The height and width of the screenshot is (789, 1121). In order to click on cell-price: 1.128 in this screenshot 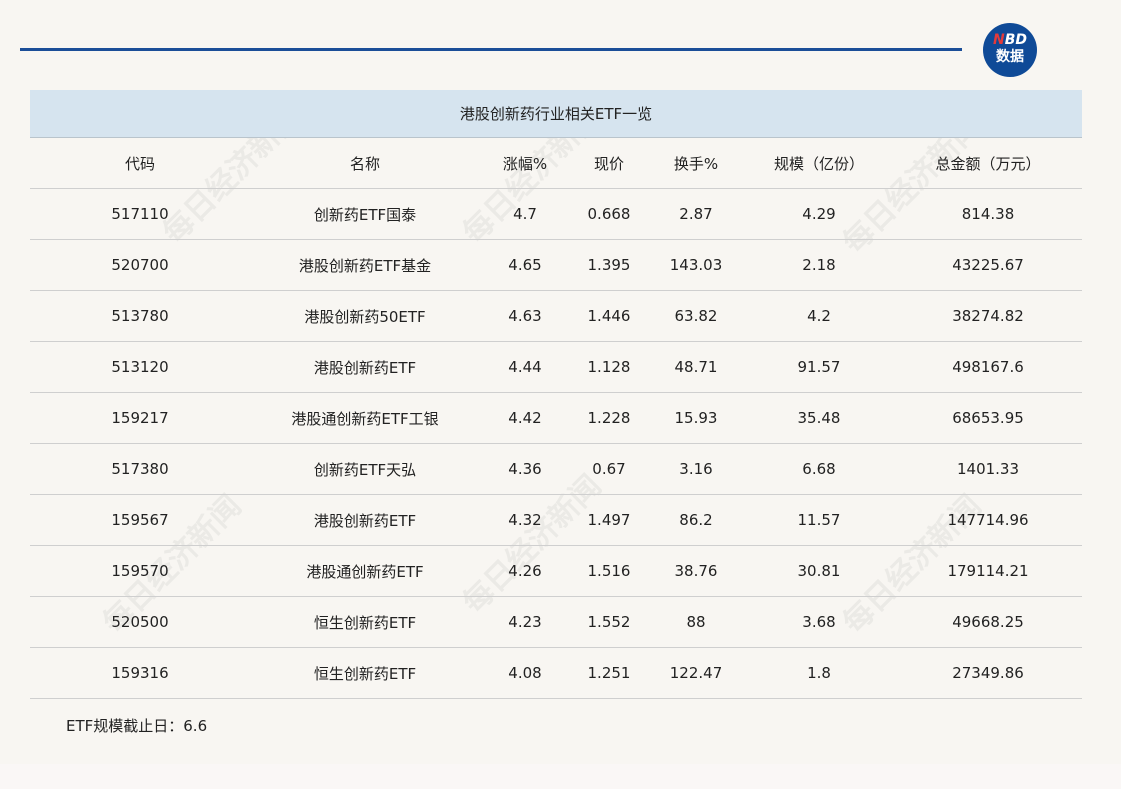, I will do `click(609, 367)`.